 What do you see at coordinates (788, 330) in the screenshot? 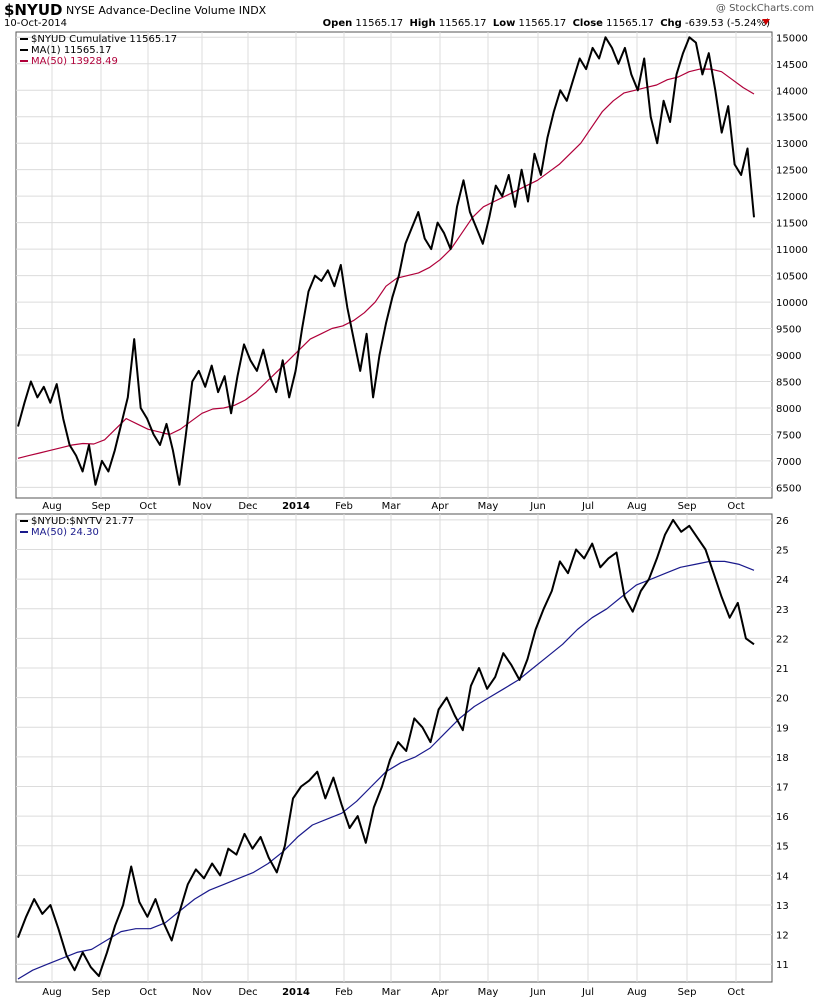
I see `y-tick-label: 9500` at bounding box center [788, 330].